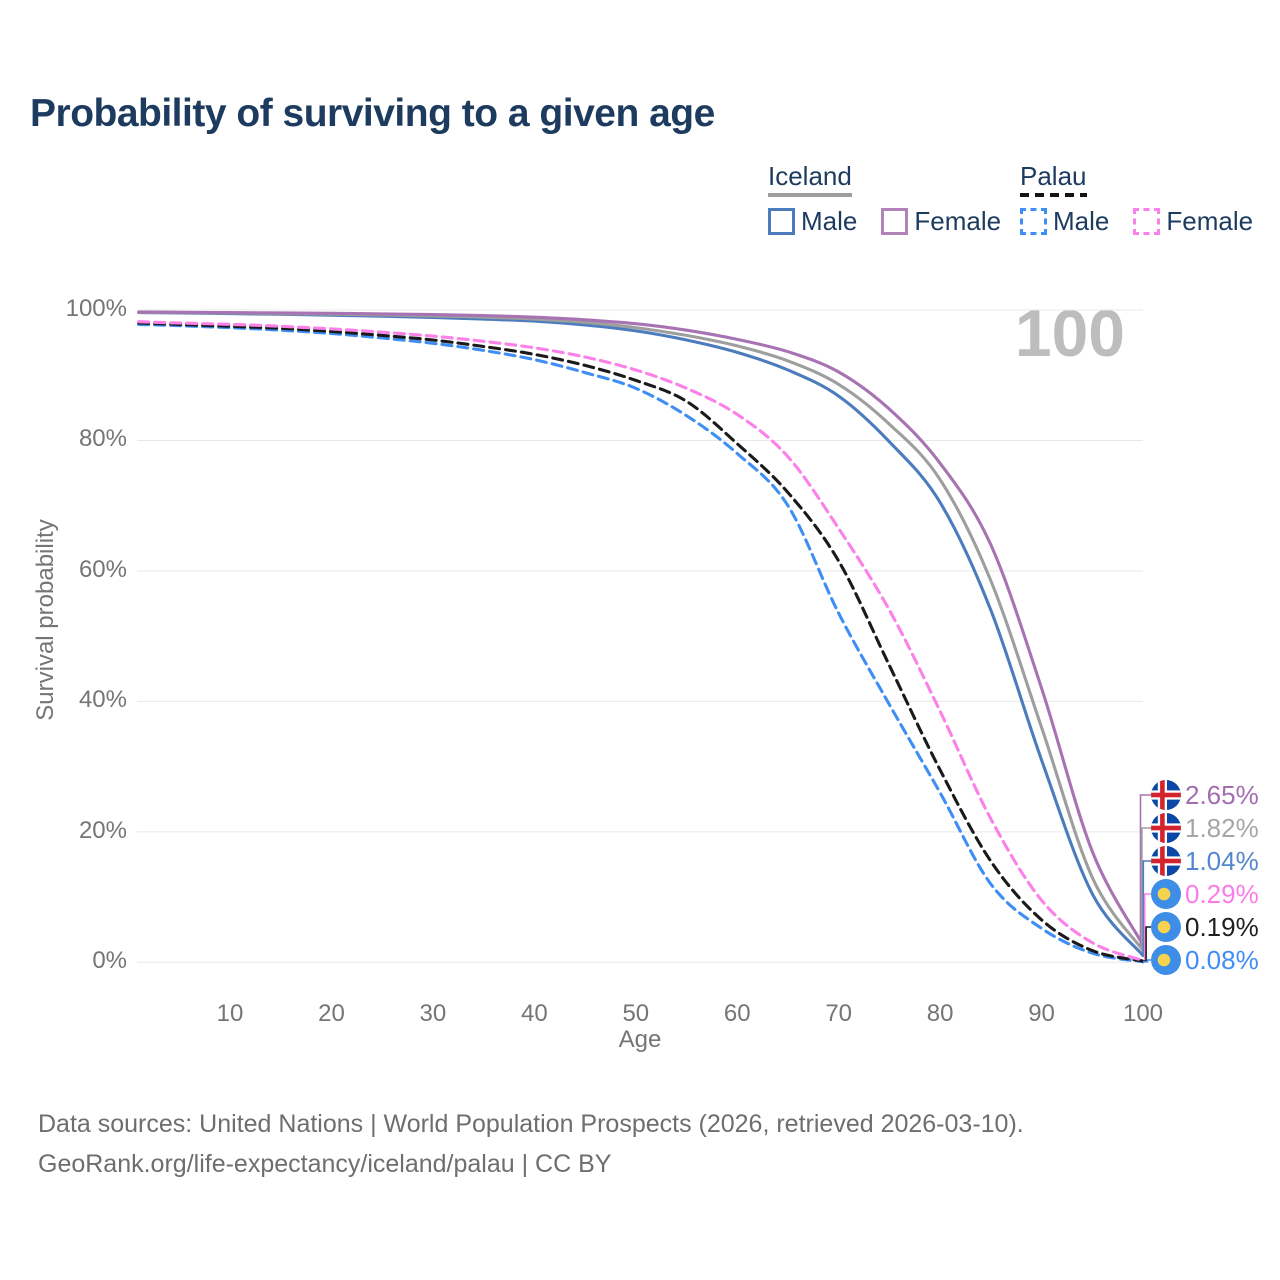 The width and height of the screenshot is (1280, 1280). I want to click on legend-group-palau: Palau Male Female, so click(1136, 199).